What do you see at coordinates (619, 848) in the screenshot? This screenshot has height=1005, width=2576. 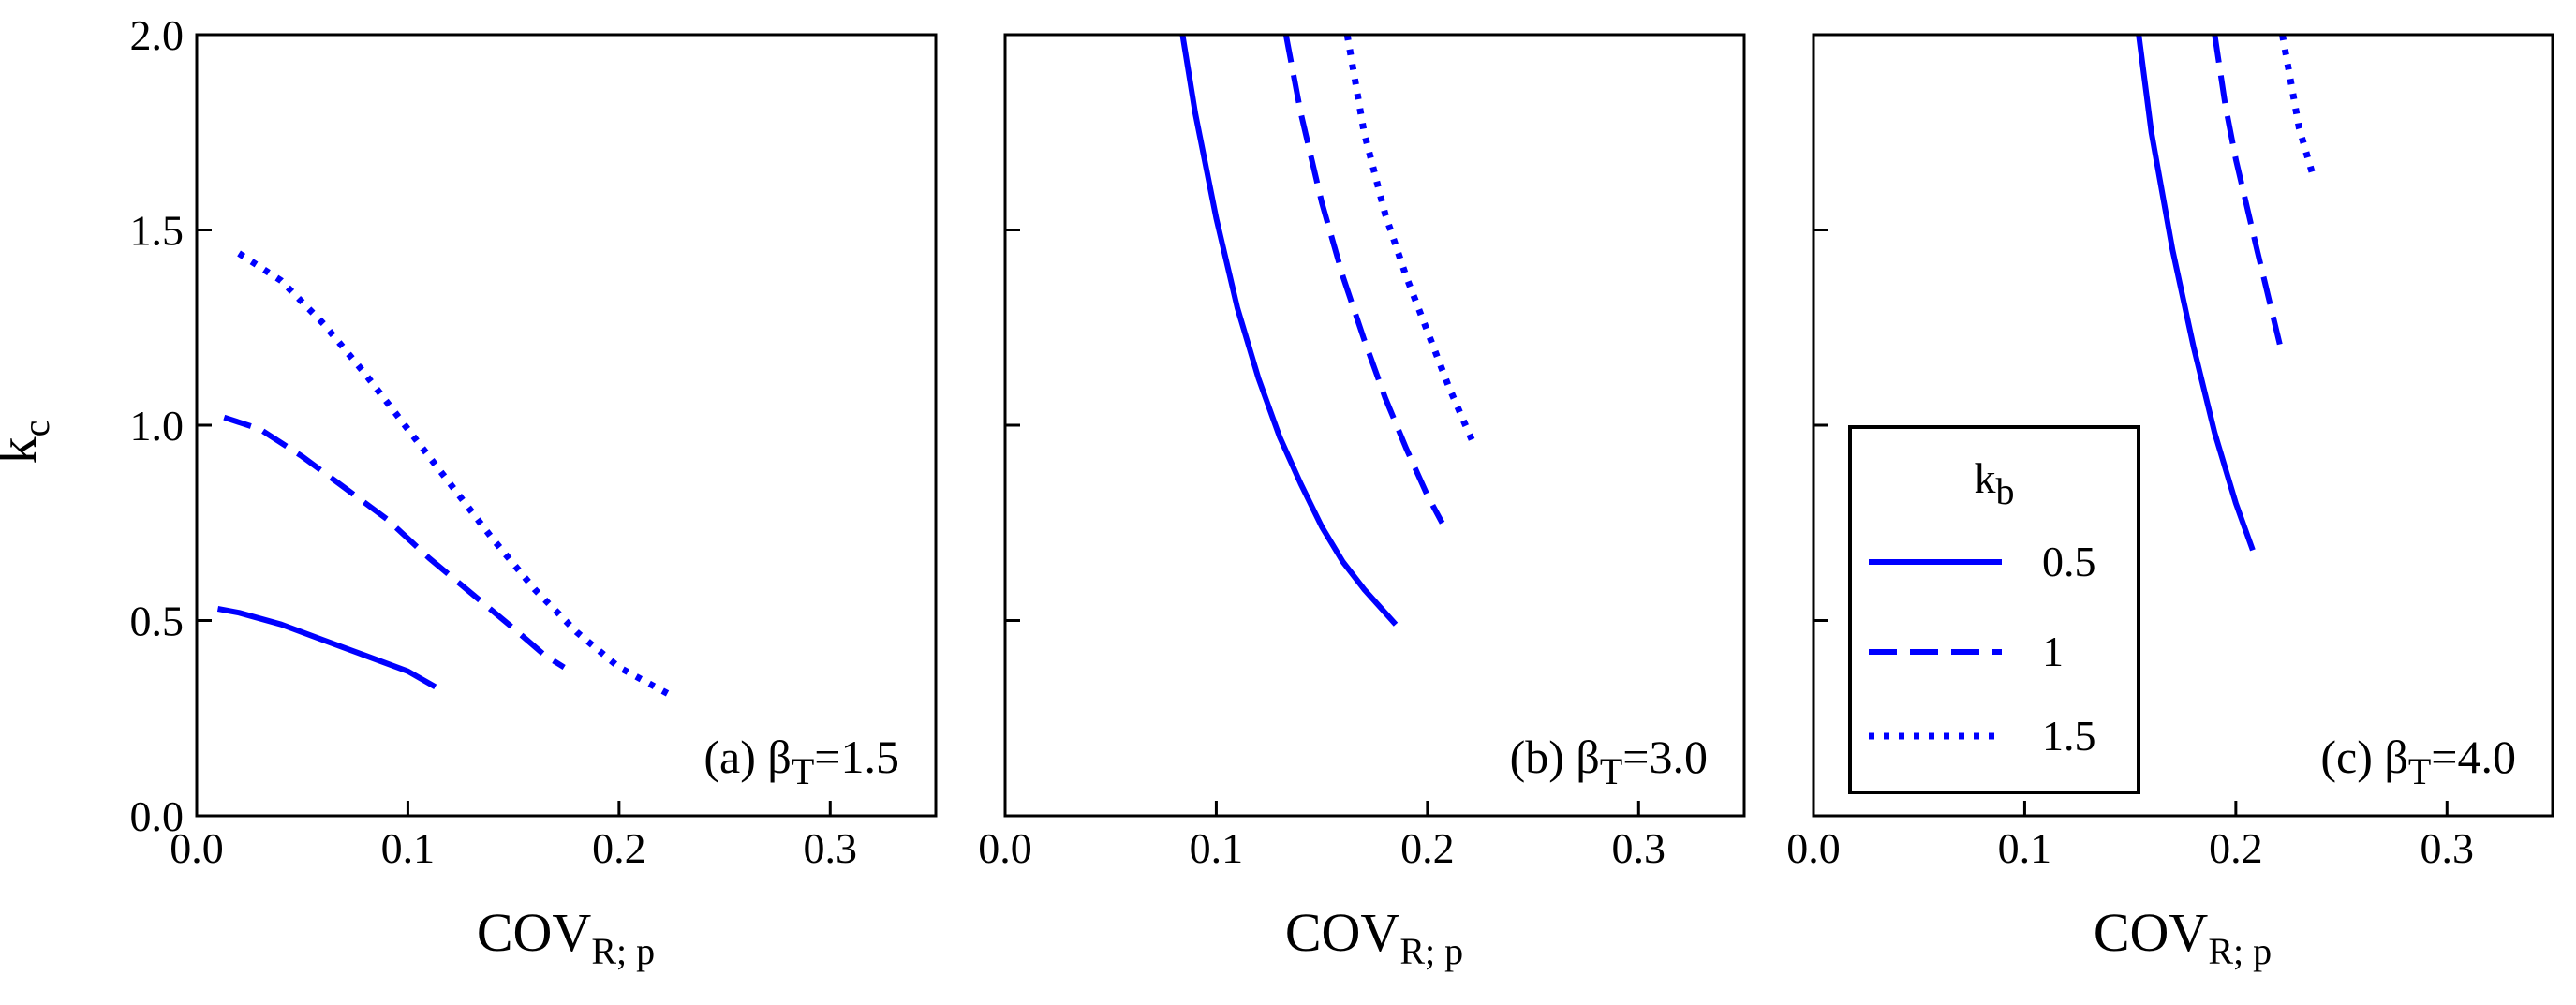 I see `panel-a-x-tick-label-2: 0.2` at bounding box center [619, 848].